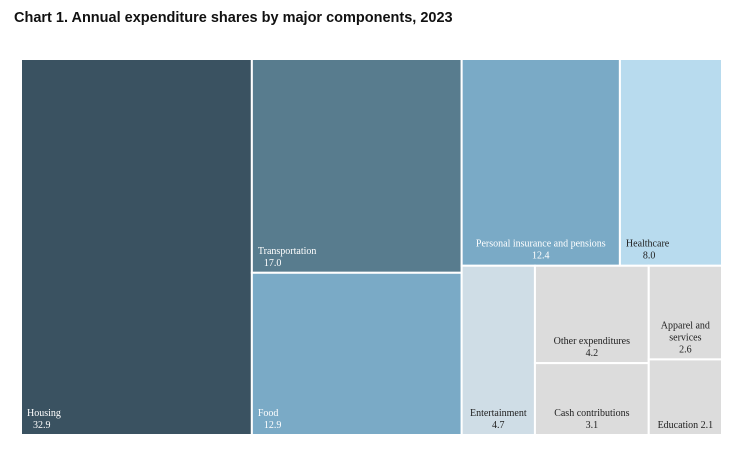 This screenshot has width=750, height=459. What do you see at coordinates (541, 256) in the screenshot?
I see `treemap-value-personal-insurance-and-pensions: 12.4` at bounding box center [541, 256].